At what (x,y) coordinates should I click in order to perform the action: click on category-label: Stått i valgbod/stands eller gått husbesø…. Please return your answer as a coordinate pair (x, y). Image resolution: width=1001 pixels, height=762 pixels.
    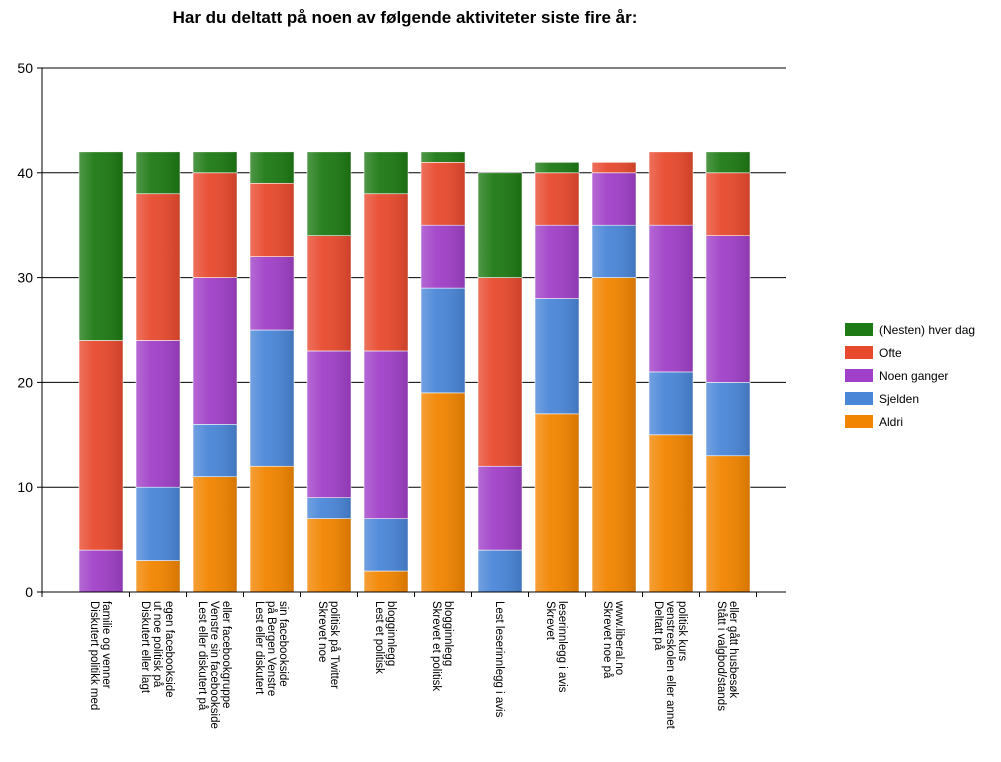
    Looking at the image, I should click on (727, 656).